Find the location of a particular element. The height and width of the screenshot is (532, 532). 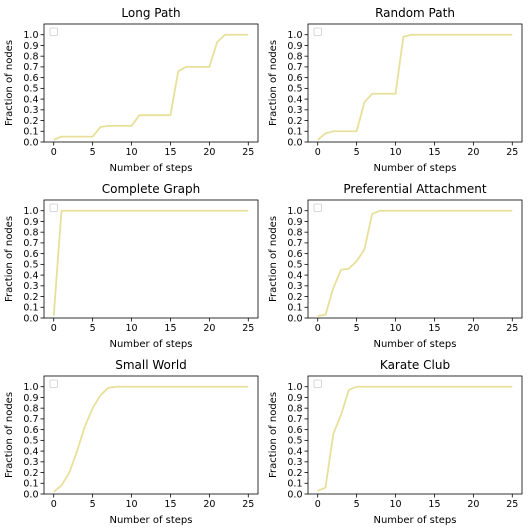

chart-title: Small World is located at coordinates (151, 365).